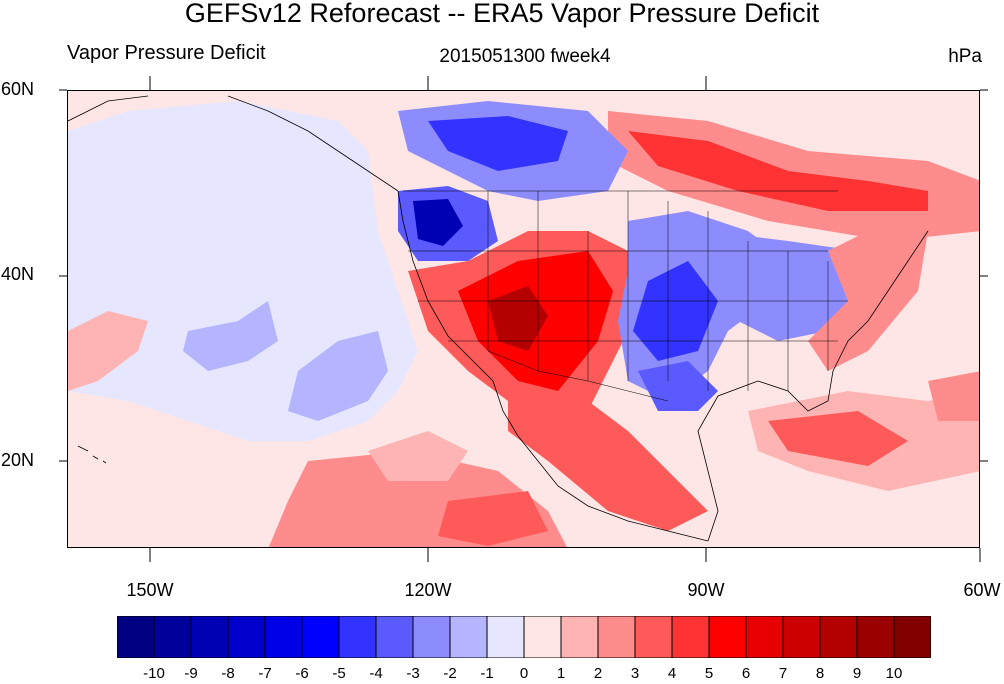  Describe the element at coordinates (868, 296) in the screenshot. I see `region-east-coast-red` at that location.